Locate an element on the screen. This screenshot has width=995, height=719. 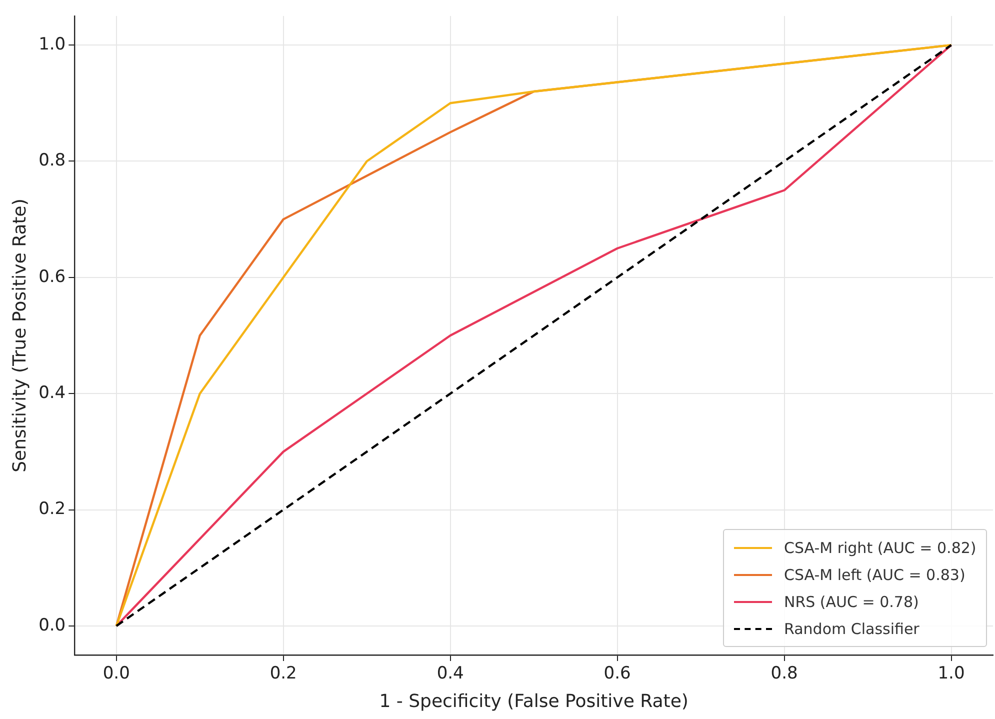
x-tick-label: 1.0 is located at coordinates (951, 674).